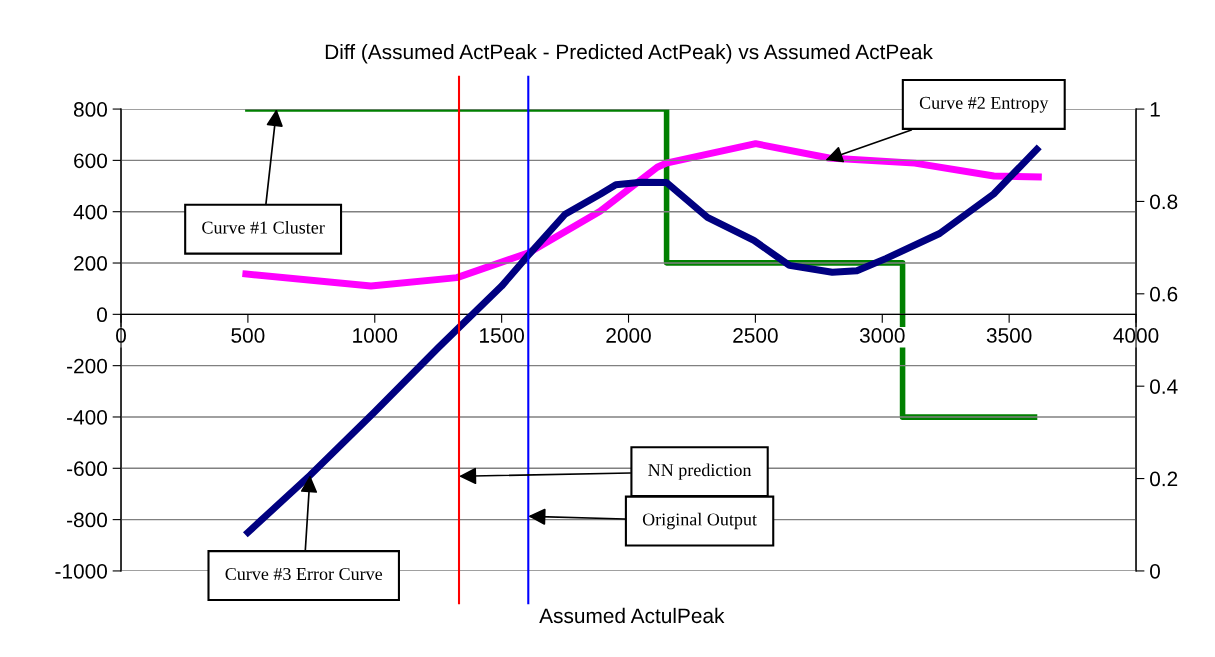 The width and height of the screenshot is (1215, 657). Describe the element at coordinates (700, 471) in the screenshot. I see `annotation: NN prediction` at that location.